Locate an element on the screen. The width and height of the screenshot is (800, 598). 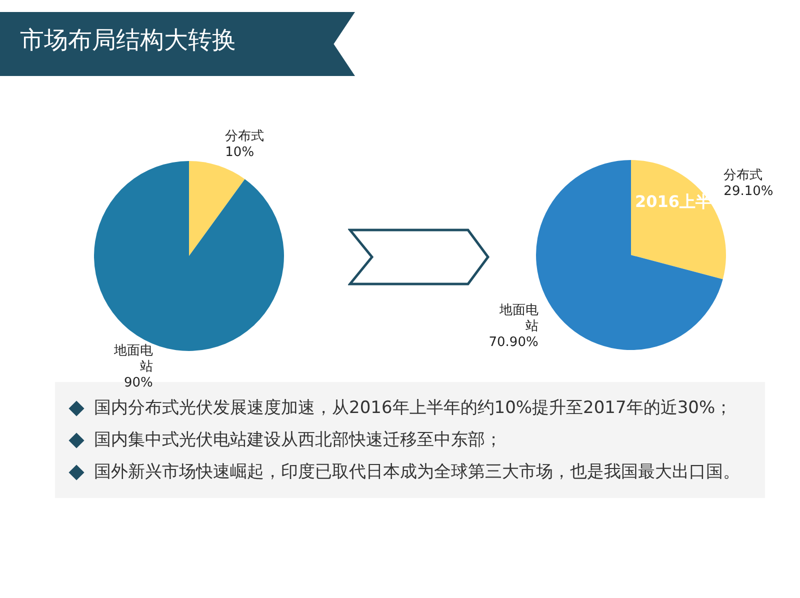
text: 国外新兴市场快速崛起，印度已取代日本成为全球第三大市场，也是我国最大出口国。 is located at coordinates (417, 472).